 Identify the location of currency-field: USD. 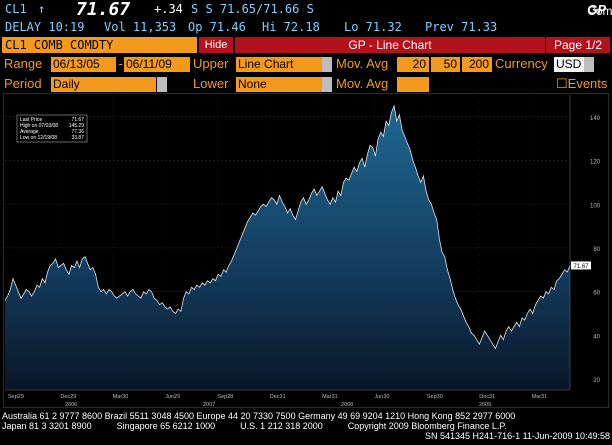
(569, 64).